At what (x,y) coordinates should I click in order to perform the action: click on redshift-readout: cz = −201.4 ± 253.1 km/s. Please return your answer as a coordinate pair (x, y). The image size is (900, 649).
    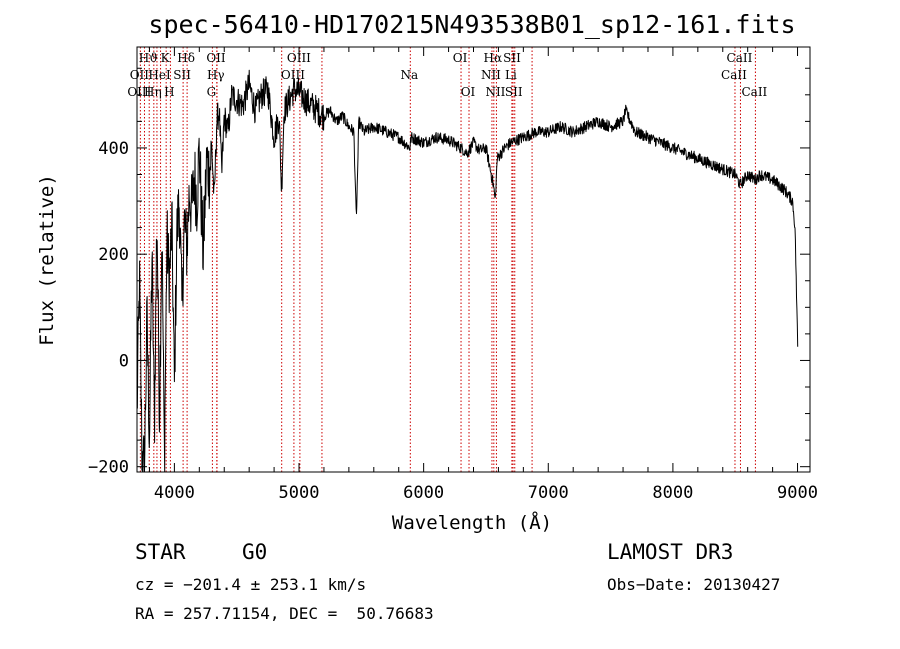
    Looking at the image, I should click on (251, 584).